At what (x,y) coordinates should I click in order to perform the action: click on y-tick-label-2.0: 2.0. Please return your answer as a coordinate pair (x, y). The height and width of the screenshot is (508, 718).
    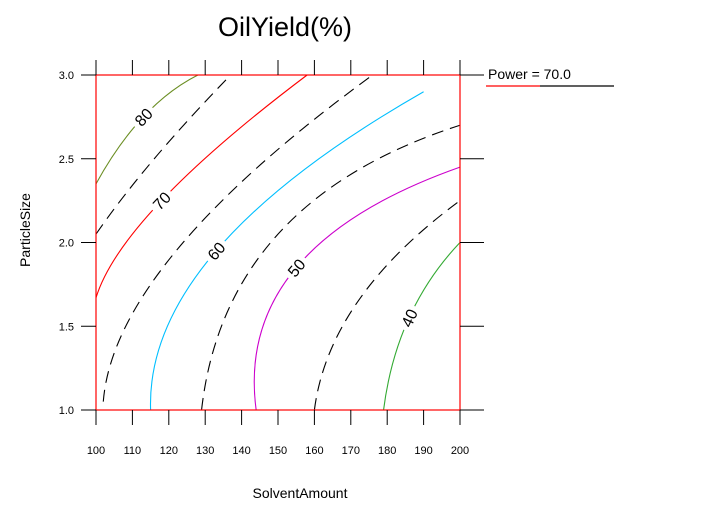
    Looking at the image, I should click on (66, 244).